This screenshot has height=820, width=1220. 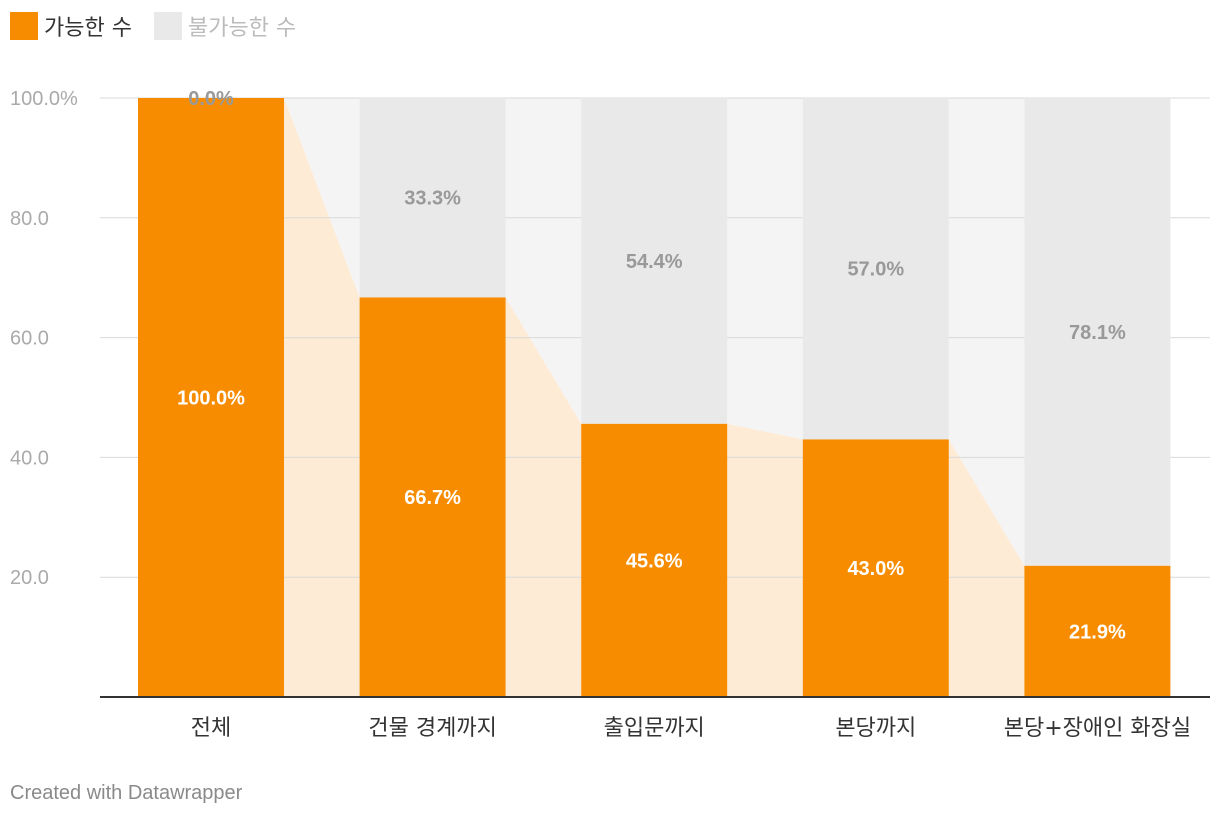 I want to click on data-label-possible: 45.6%, so click(x=654, y=561).